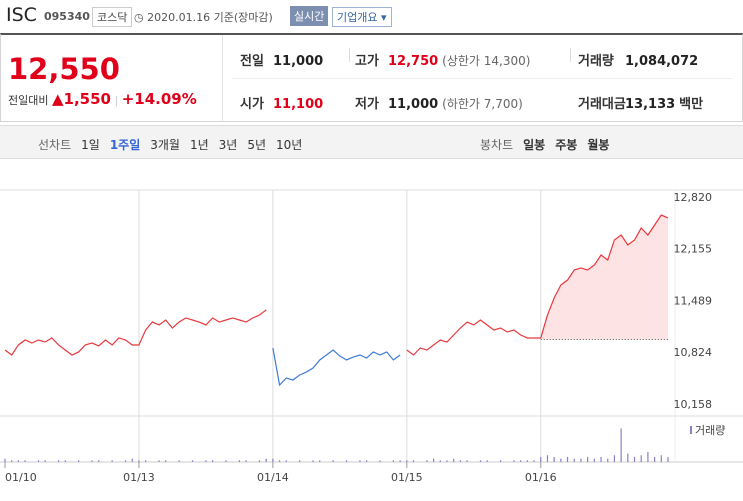 The height and width of the screenshot is (501, 743). Describe the element at coordinates (482, 104) in the screenshot. I see `note: (하한가 7,700)` at that location.